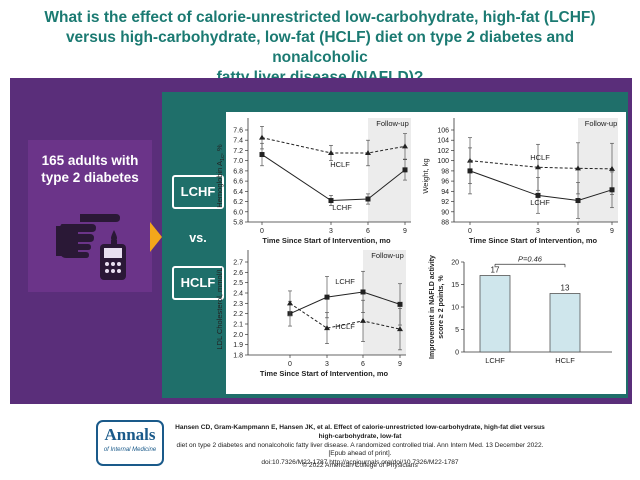  Describe the element at coordinates (238, 131) in the screenshot. I see `y-tick-label: 7.6` at that location.